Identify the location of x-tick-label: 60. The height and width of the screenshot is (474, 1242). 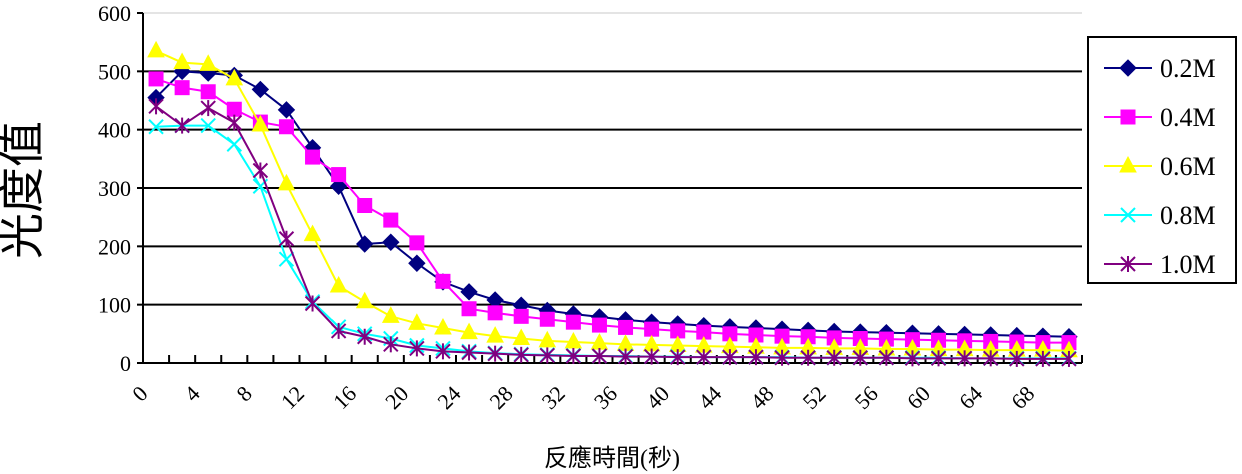
(918, 397).